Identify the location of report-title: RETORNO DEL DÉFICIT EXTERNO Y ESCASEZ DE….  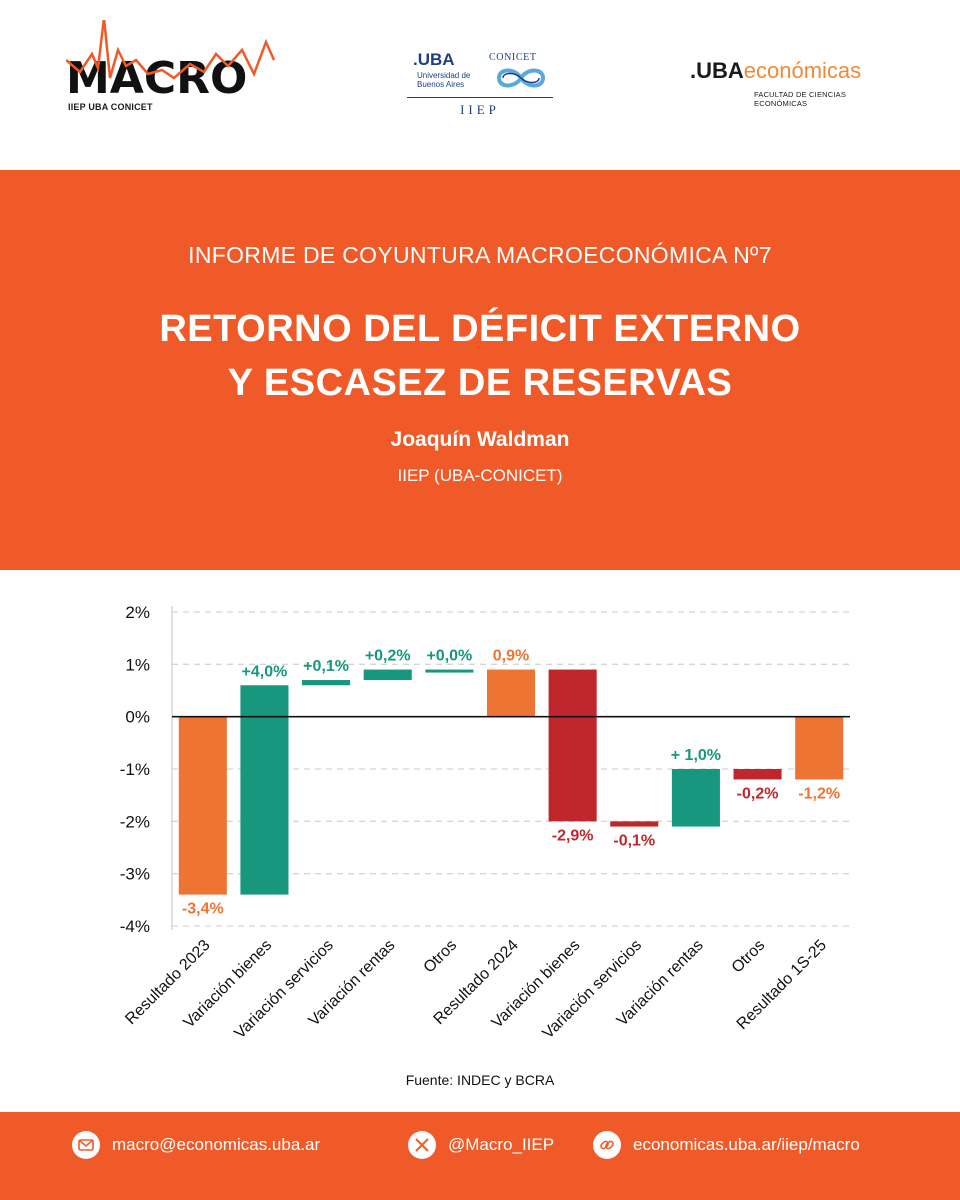
(480, 356).